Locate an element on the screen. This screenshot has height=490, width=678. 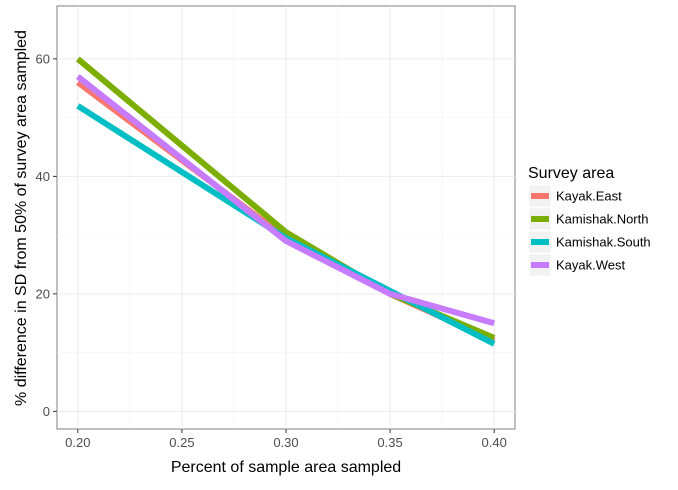
legend-item-kamishak-south: Kamishak.South is located at coordinates (589, 242).